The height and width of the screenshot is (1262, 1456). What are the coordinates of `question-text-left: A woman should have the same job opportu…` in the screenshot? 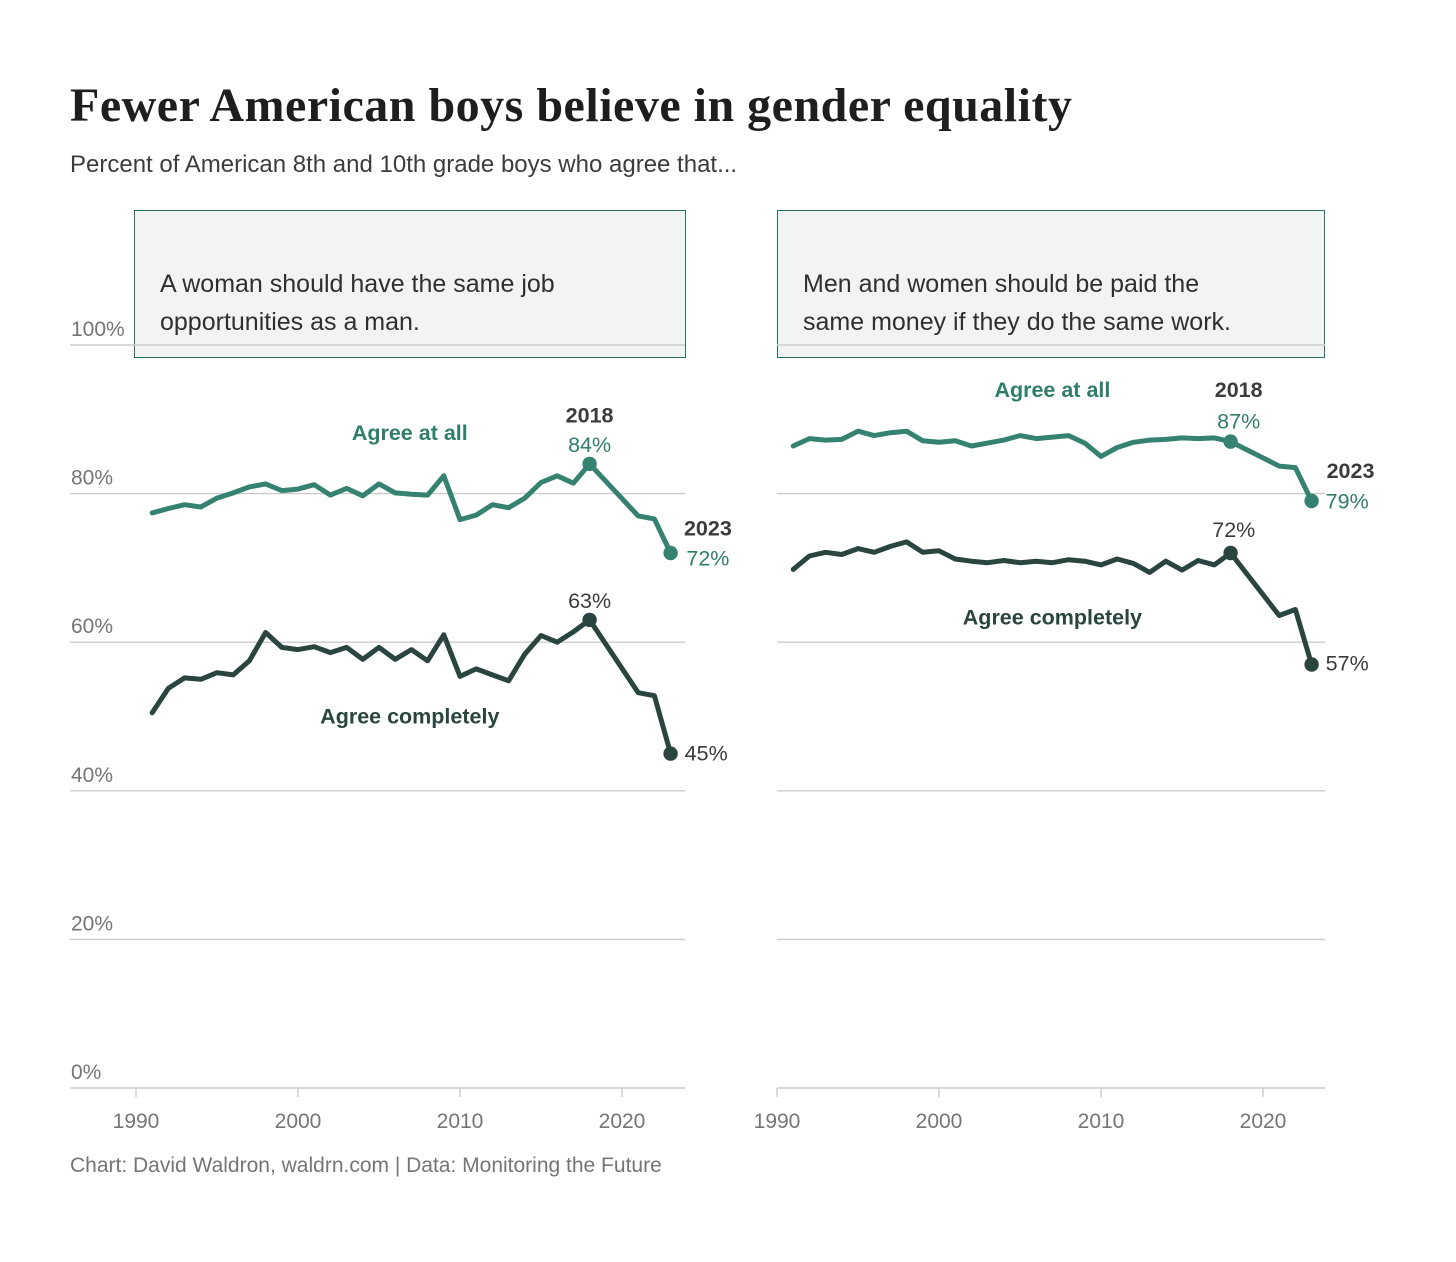 It's located at (357, 303).